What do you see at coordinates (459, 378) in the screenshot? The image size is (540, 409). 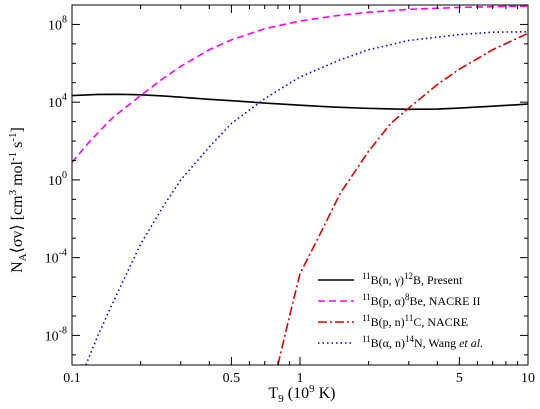 I see `x-tick-label: 5` at bounding box center [459, 378].